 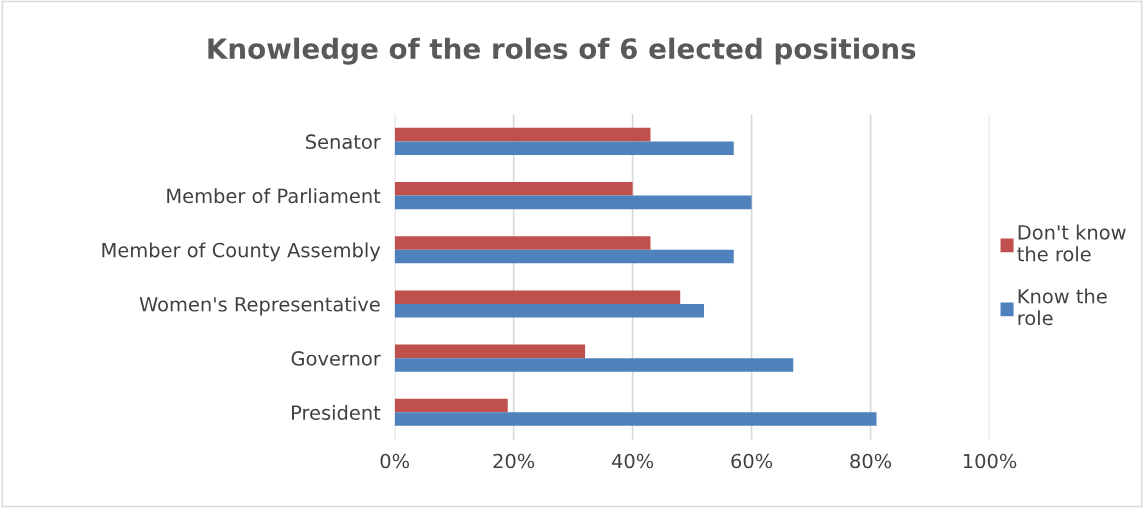 I want to click on y-tick-label: Member of County Assembly, so click(x=241, y=252).